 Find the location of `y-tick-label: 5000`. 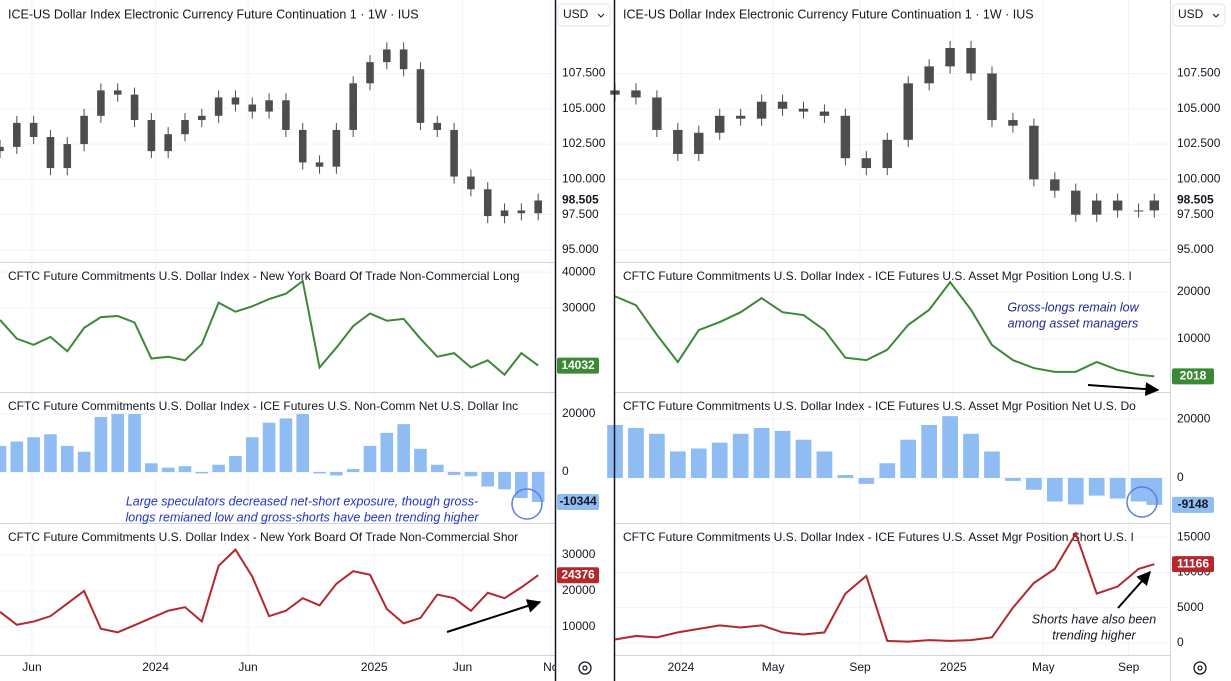

y-tick-label: 5000 is located at coordinates (1190, 607).